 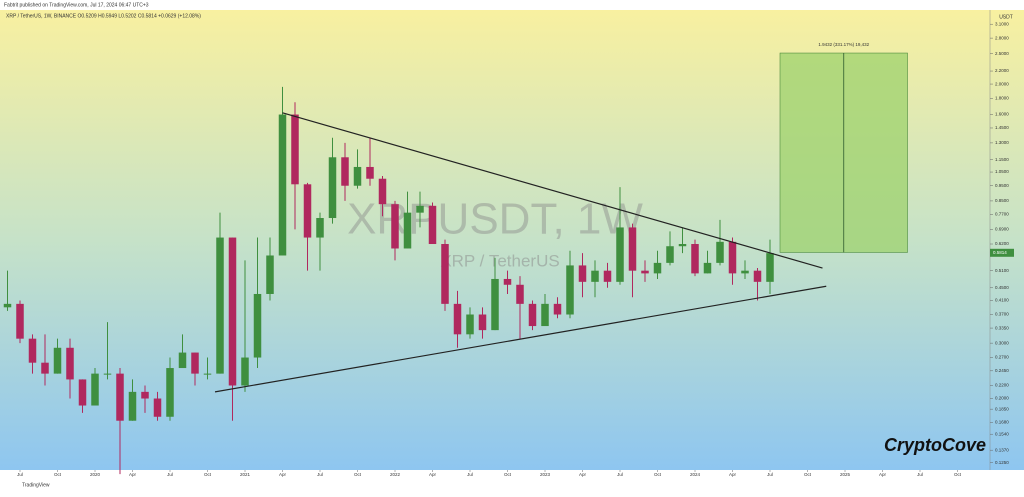 What do you see at coordinates (1002, 422) in the screenshot?
I see `y-tick-label: 0.1680` at bounding box center [1002, 422].